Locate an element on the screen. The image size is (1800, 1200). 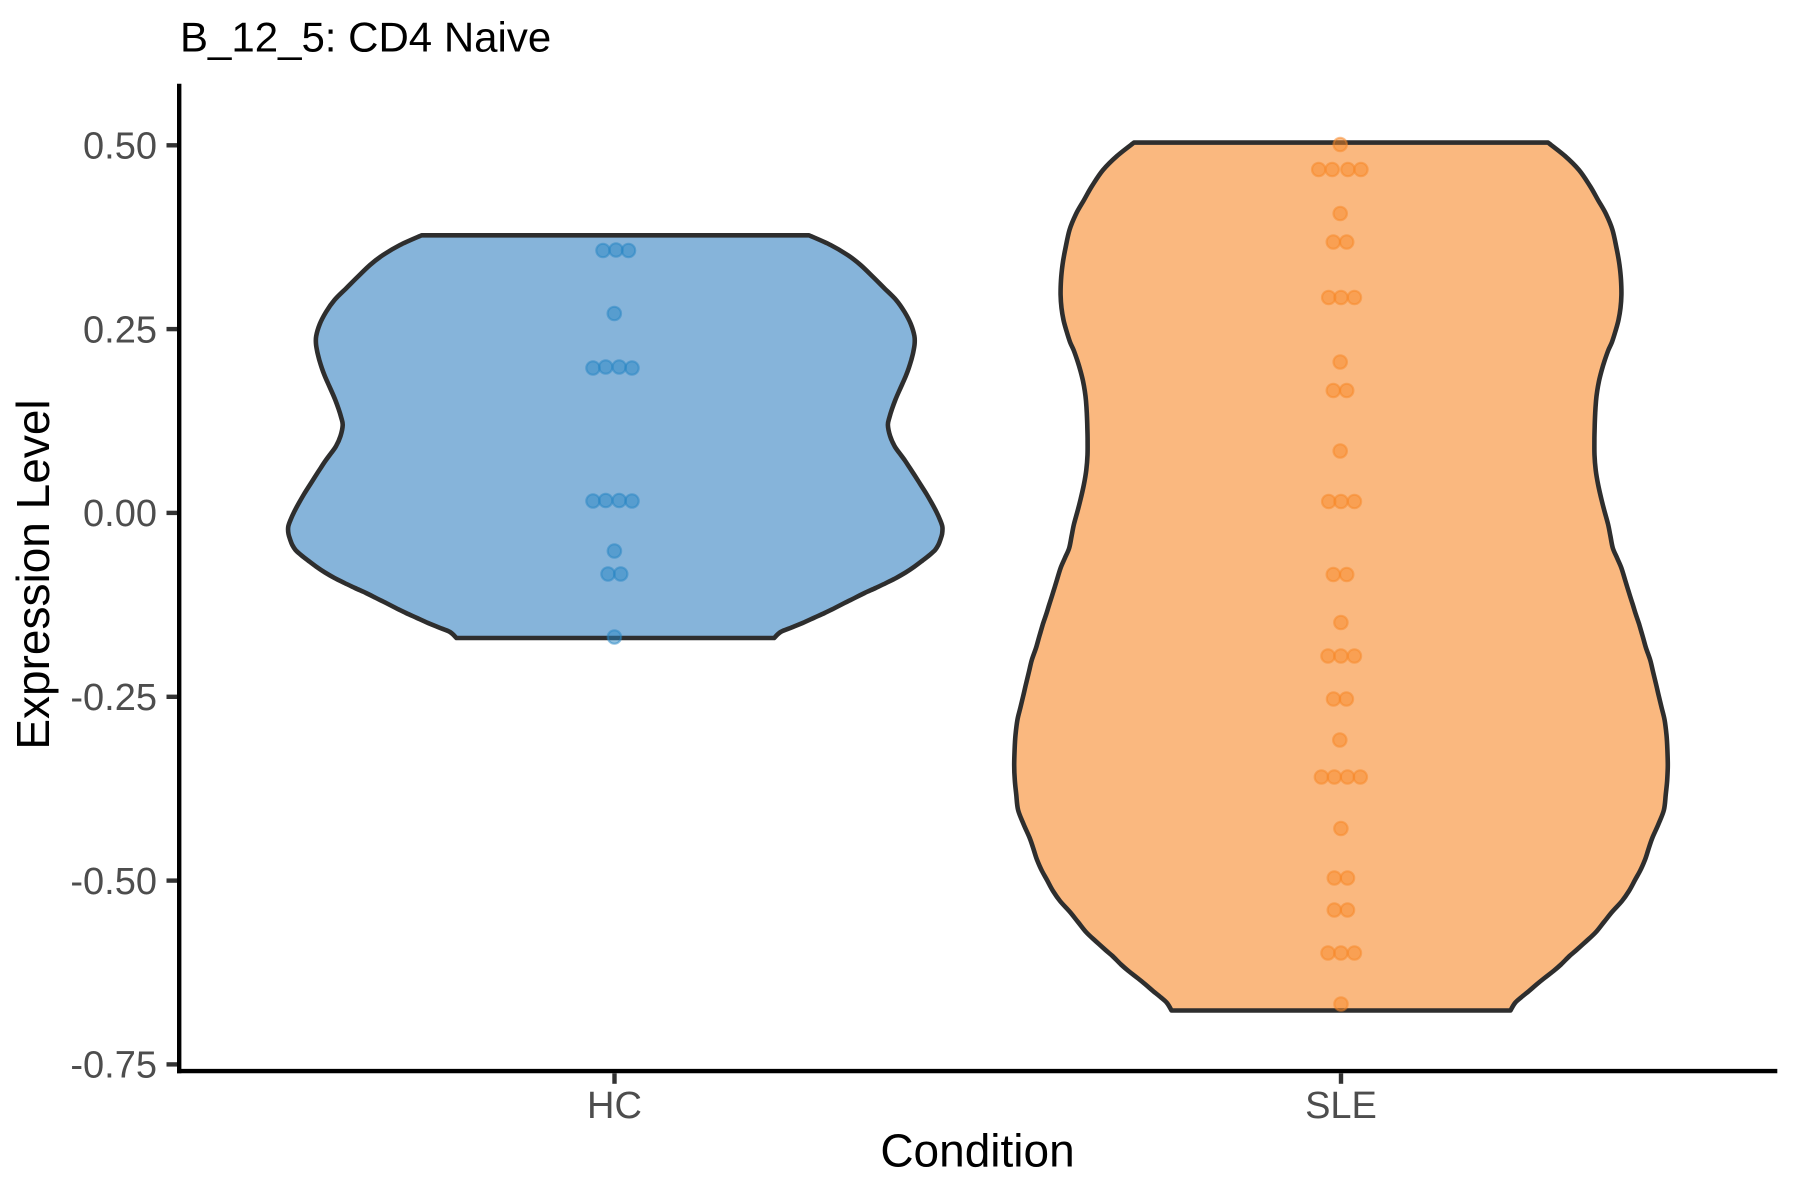
svg-text: -0.50 is located at coordinates (113, 882).